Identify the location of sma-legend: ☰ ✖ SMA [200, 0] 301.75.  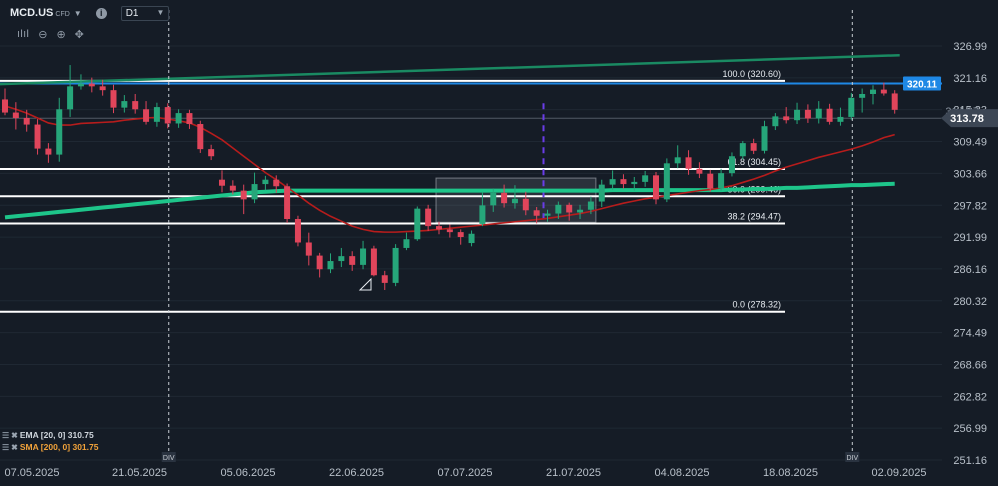
(50, 447).